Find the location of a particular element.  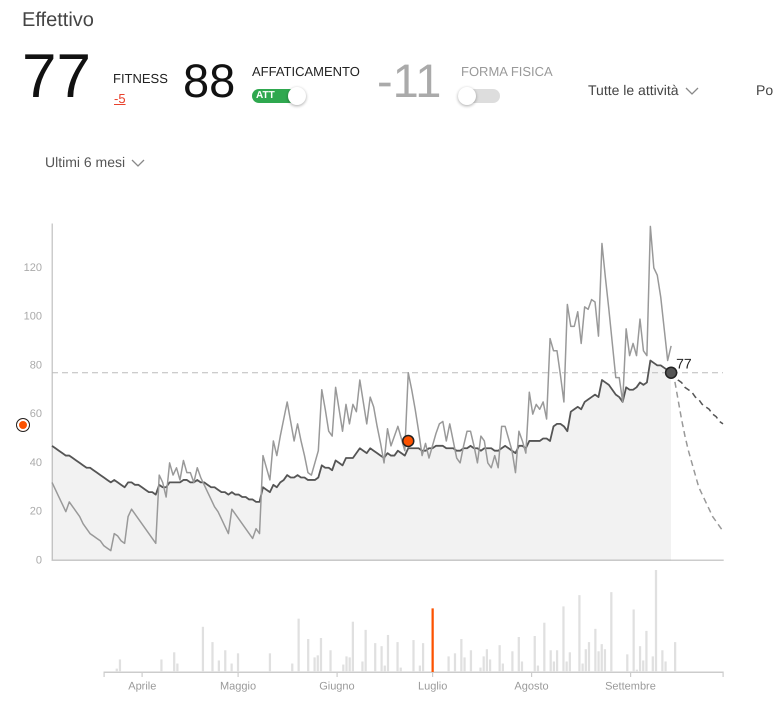

x-tick-label: Luglio is located at coordinates (433, 686).